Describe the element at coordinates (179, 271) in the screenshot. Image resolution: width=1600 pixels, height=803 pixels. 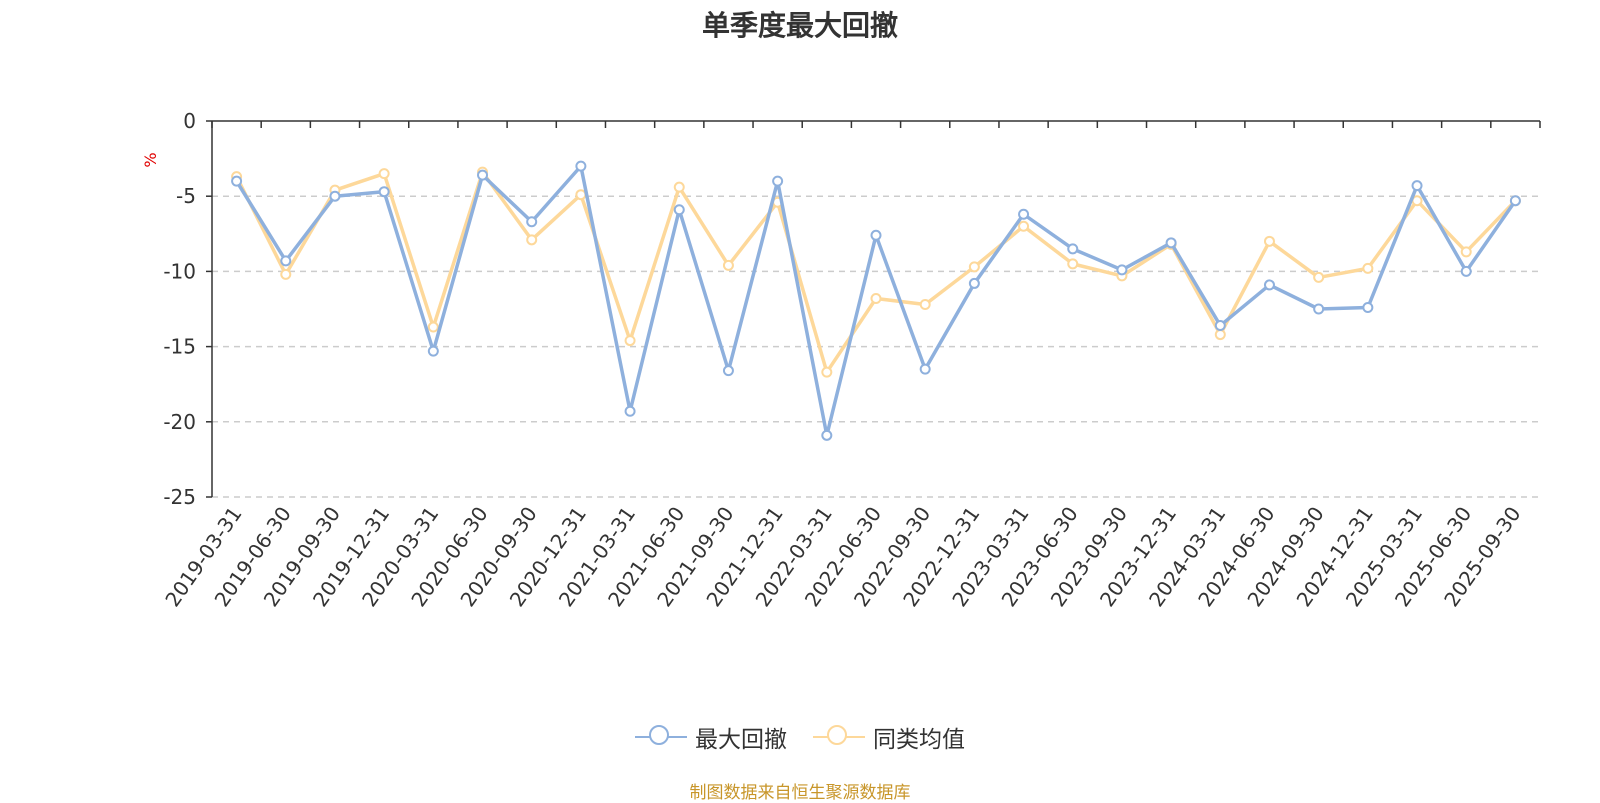
I see `y-tick-label: -10` at that location.